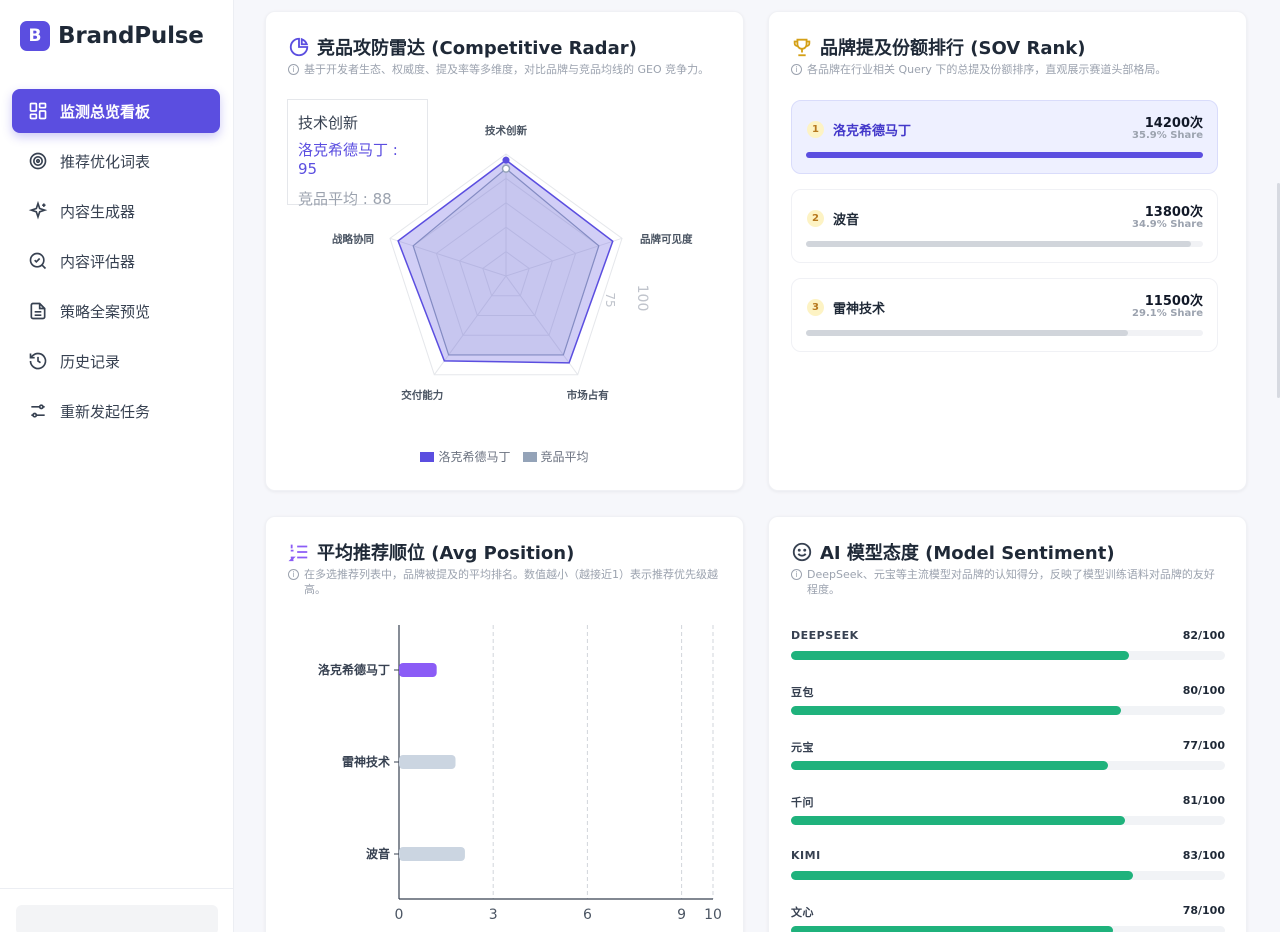 This screenshot has height=932, width=1280. I want to click on legend-label: 竞品平均, so click(564, 457).